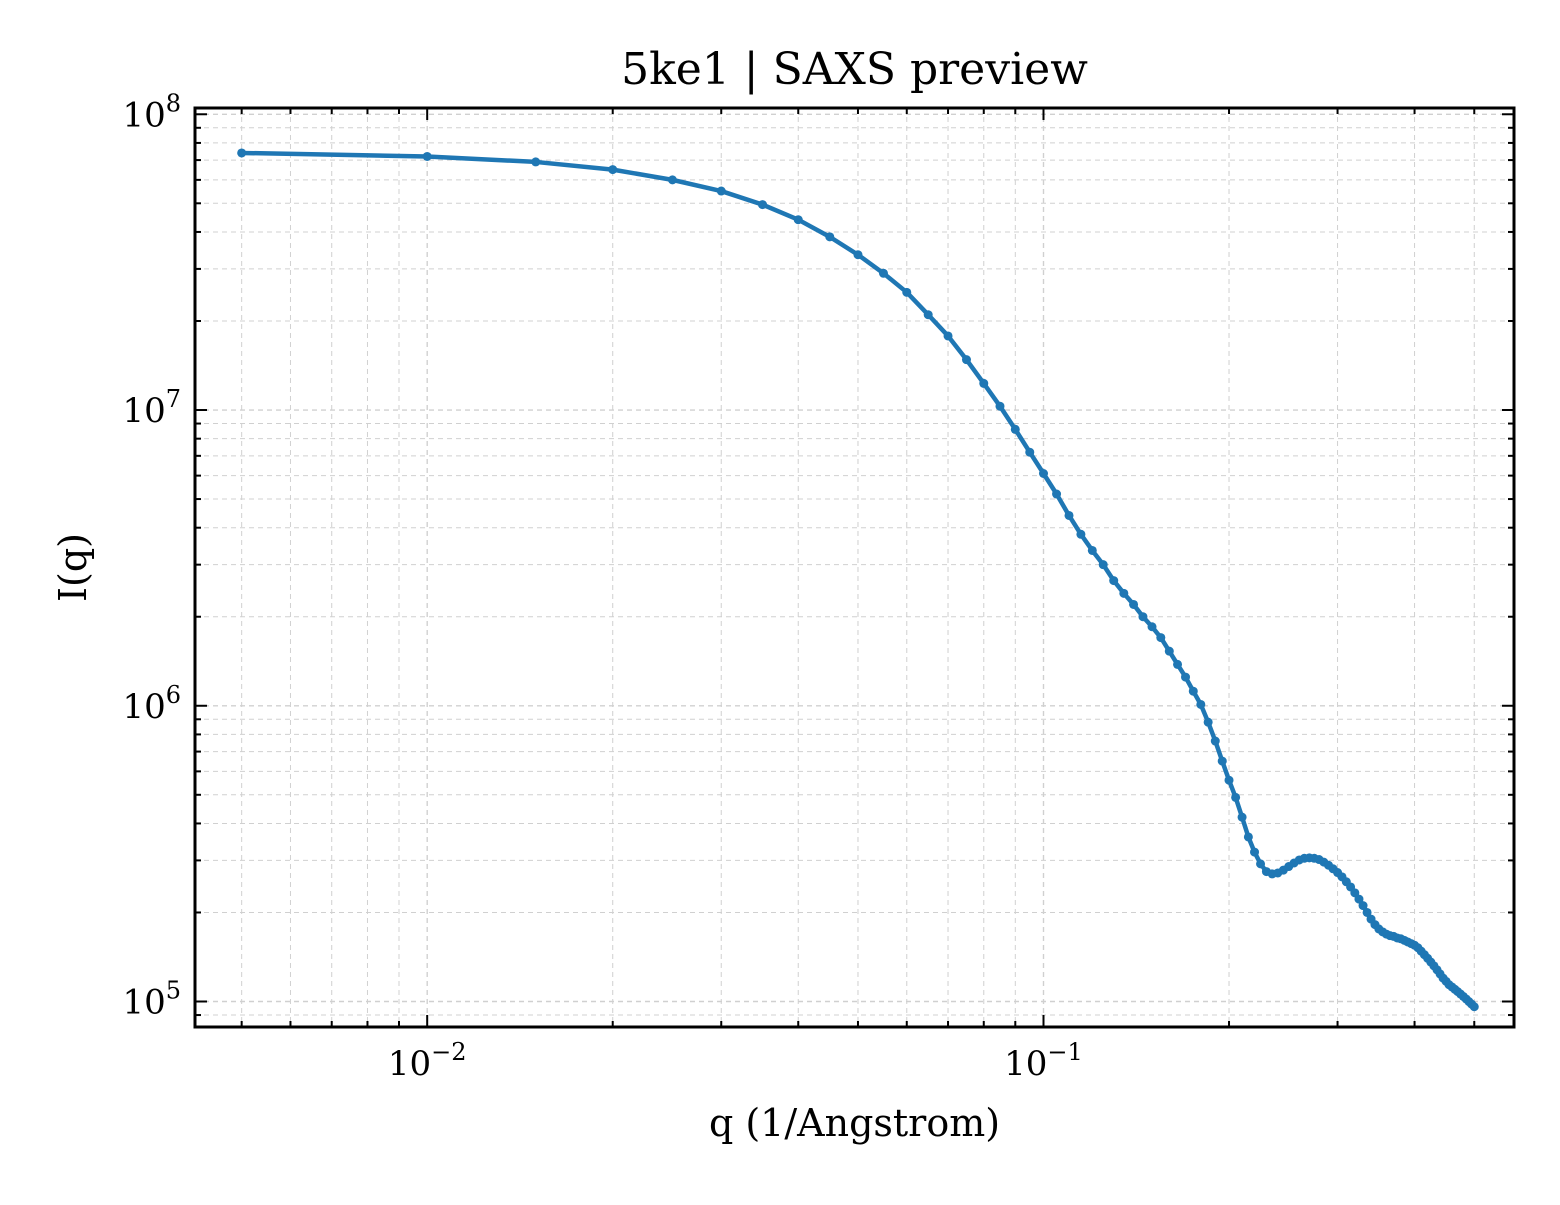 The image size is (1560, 1205). I want to click on y-tick-label: 10⁸, so click(151, 112).